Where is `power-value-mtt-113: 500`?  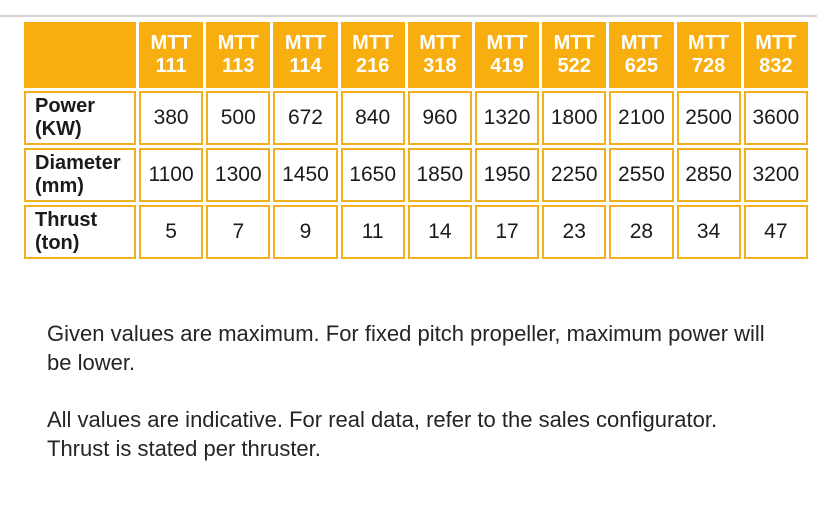
power-value-mtt-113: 500 is located at coordinates (238, 118).